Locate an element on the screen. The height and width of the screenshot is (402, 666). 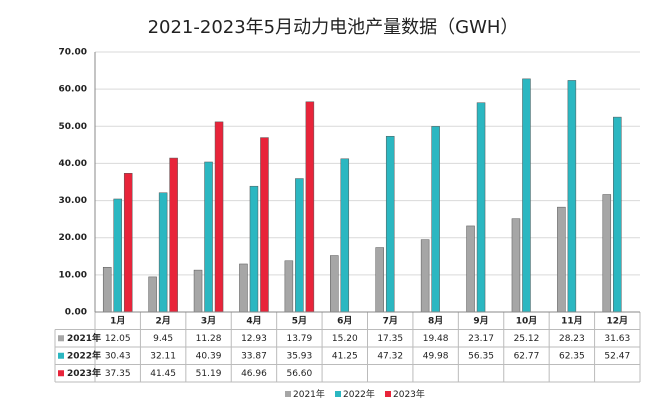
x-tick-label: 3月 is located at coordinates (208, 320).